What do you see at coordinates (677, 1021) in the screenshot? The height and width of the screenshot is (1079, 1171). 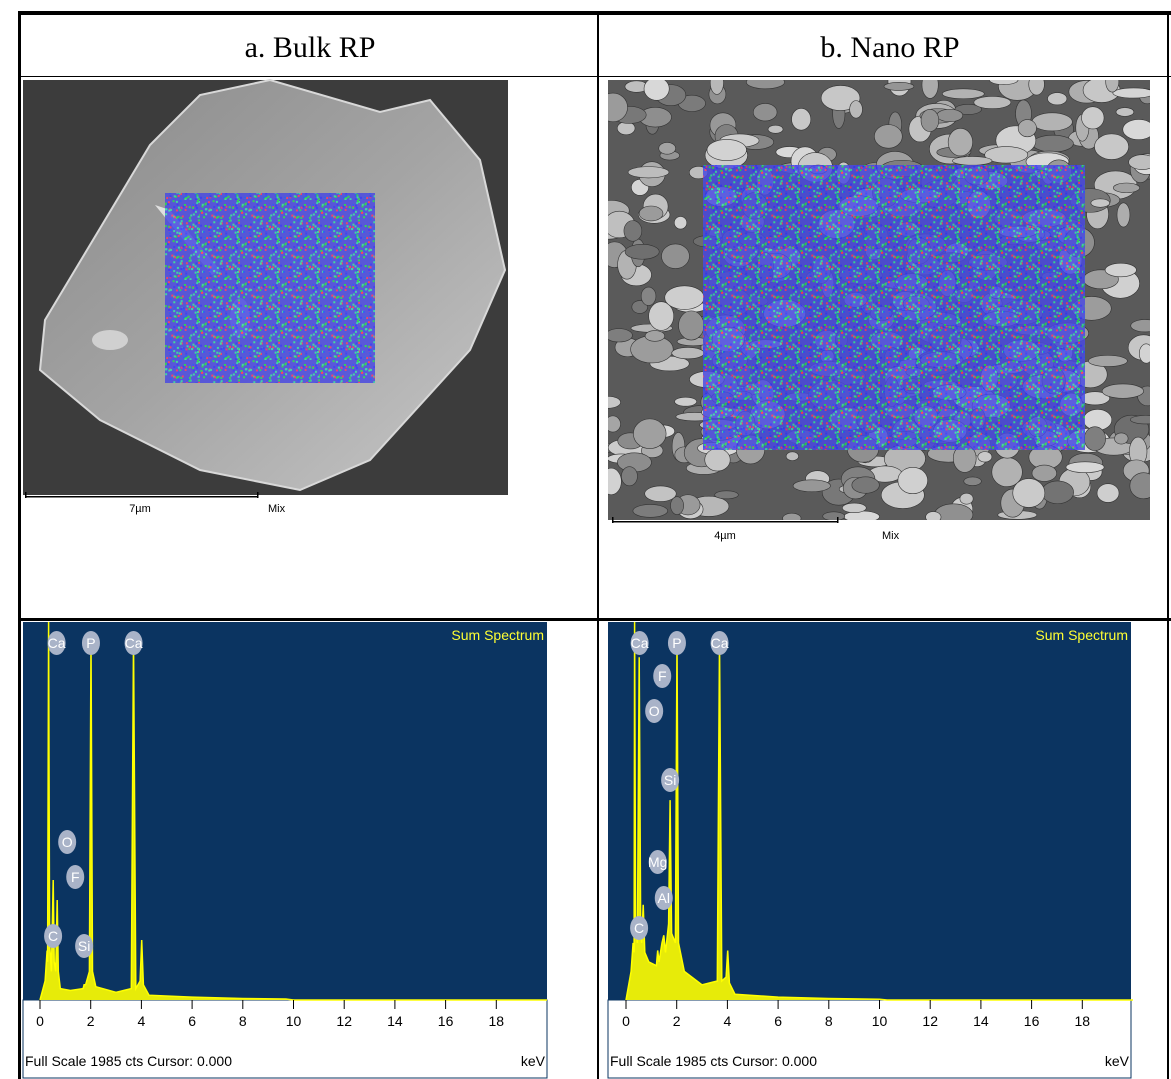 I see `x-tick-label: 2` at bounding box center [677, 1021].